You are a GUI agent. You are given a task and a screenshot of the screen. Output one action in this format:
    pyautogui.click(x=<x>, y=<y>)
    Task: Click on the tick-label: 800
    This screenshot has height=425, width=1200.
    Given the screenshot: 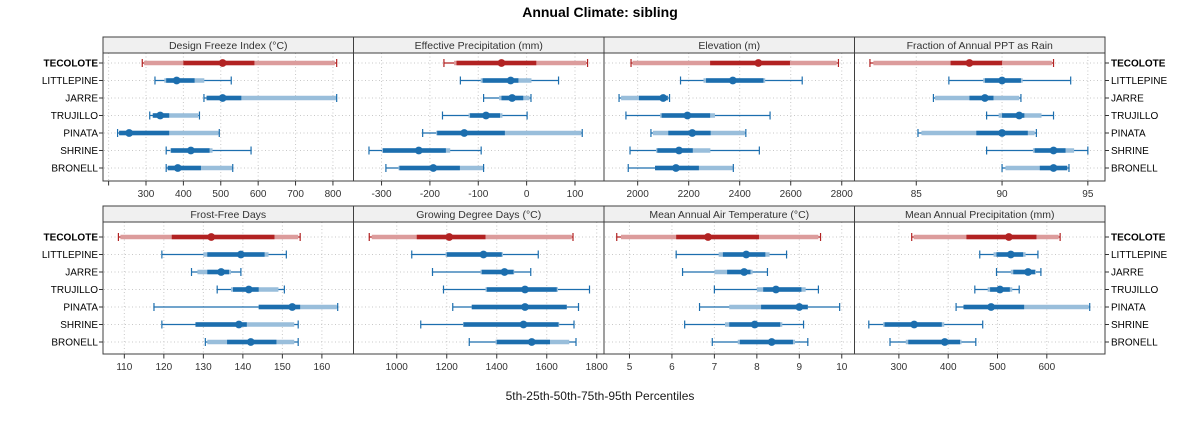 What is the action you would take?
    pyautogui.click(x=333, y=194)
    